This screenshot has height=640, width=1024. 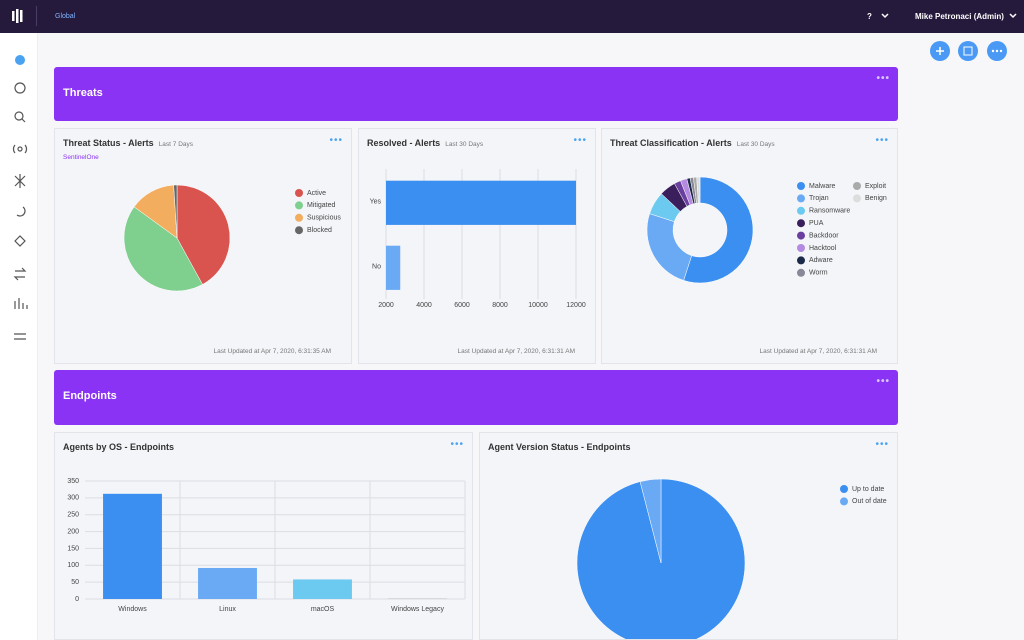 What do you see at coordinates (81, 157) in the screenshot?
I see `source: SentinelOne` at bounding box center [81, 157].